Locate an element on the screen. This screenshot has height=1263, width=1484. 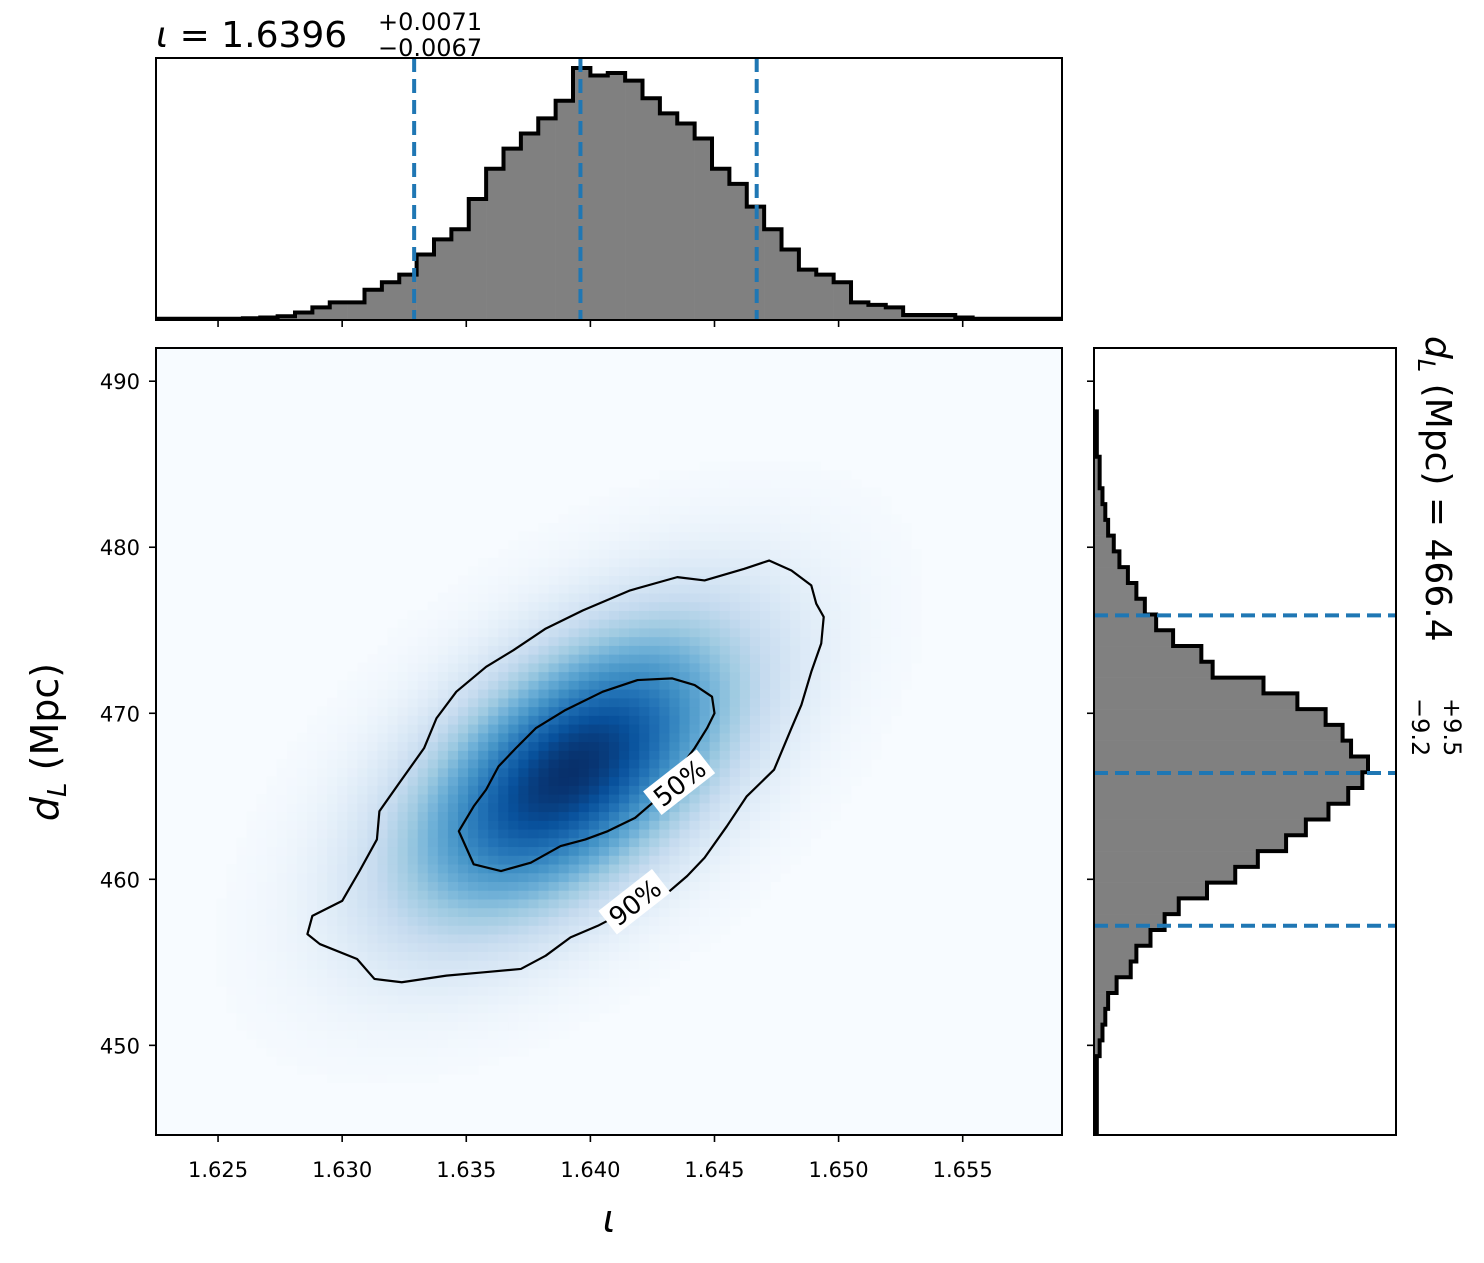
x-tick-label: 1.625 is located at coordinates (218, 1170).